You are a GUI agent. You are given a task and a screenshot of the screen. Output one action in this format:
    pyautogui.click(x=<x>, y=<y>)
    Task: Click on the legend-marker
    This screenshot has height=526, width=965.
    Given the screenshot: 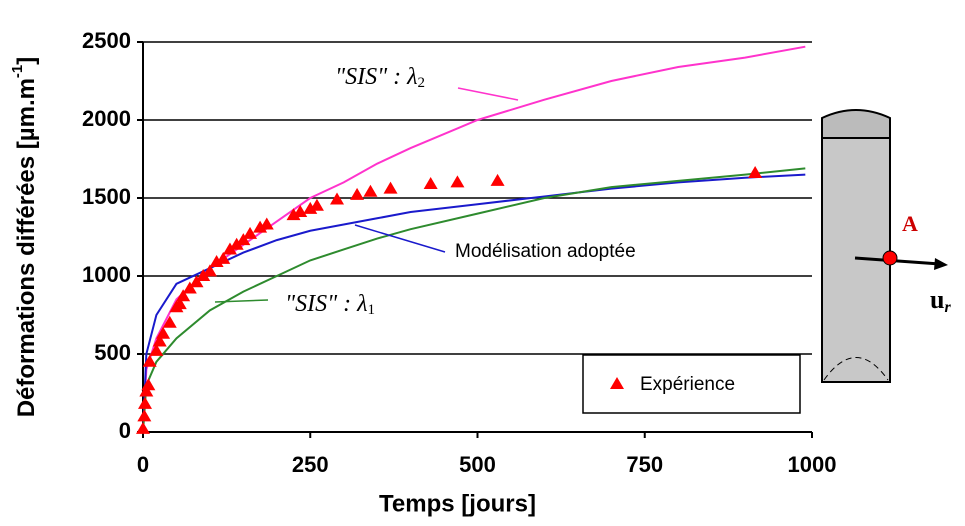 What is the action you would take?
    pyautogui.click(x=617, y=383)
    